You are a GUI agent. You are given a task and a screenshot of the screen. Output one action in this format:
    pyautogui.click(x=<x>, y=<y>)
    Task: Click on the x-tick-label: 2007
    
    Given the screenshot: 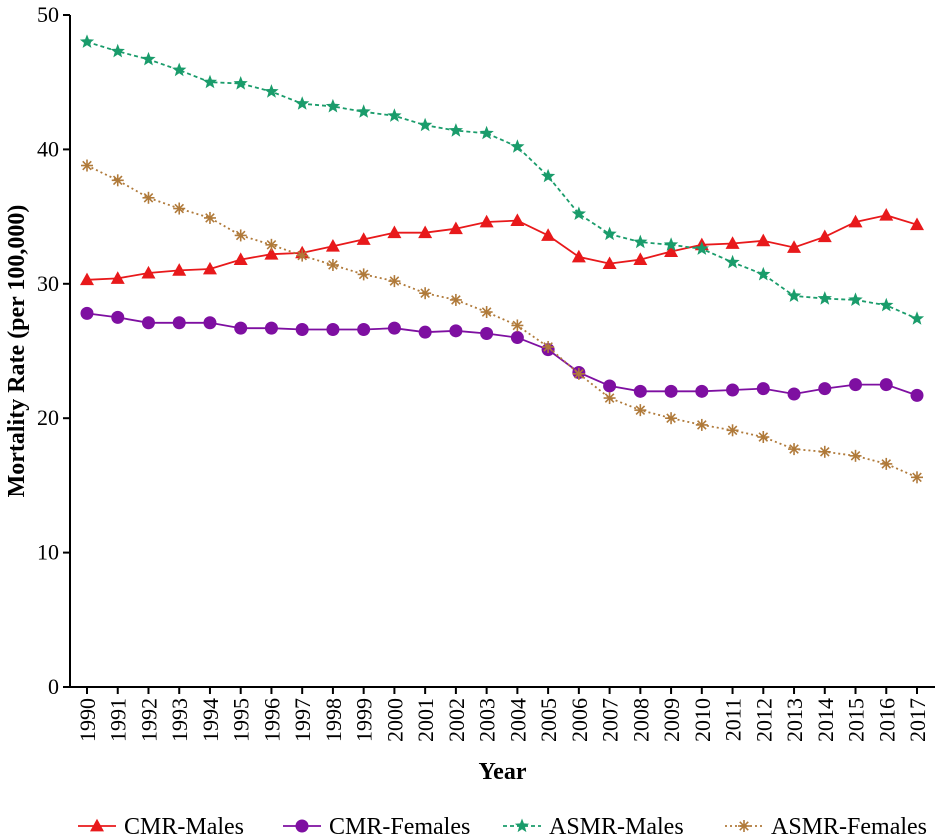 What is the action you would take?
    pyautogui.click(x=610, y=720)
    